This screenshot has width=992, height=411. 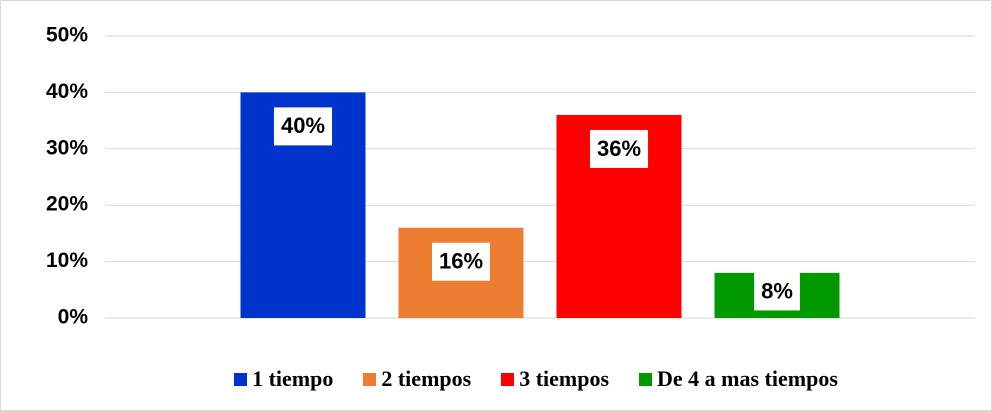 What do you see at coordinates (293, 378) in the screenshot?
I see `legend-label: 1 tiempo` at bounding box center [293, 378].